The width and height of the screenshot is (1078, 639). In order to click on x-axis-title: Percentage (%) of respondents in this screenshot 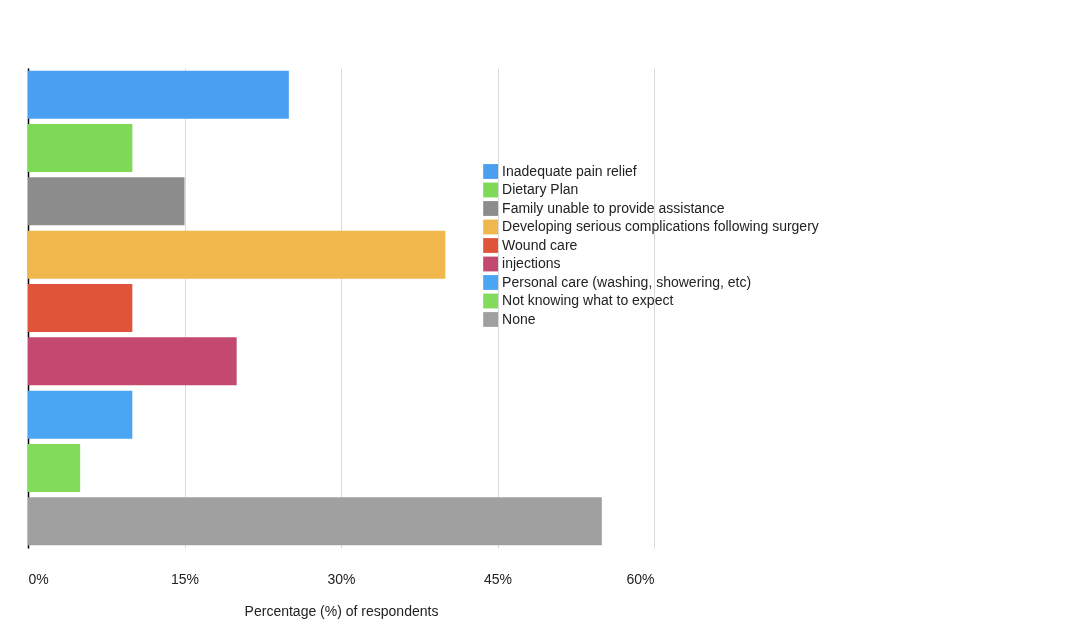, I will do `click(341, 610)`.